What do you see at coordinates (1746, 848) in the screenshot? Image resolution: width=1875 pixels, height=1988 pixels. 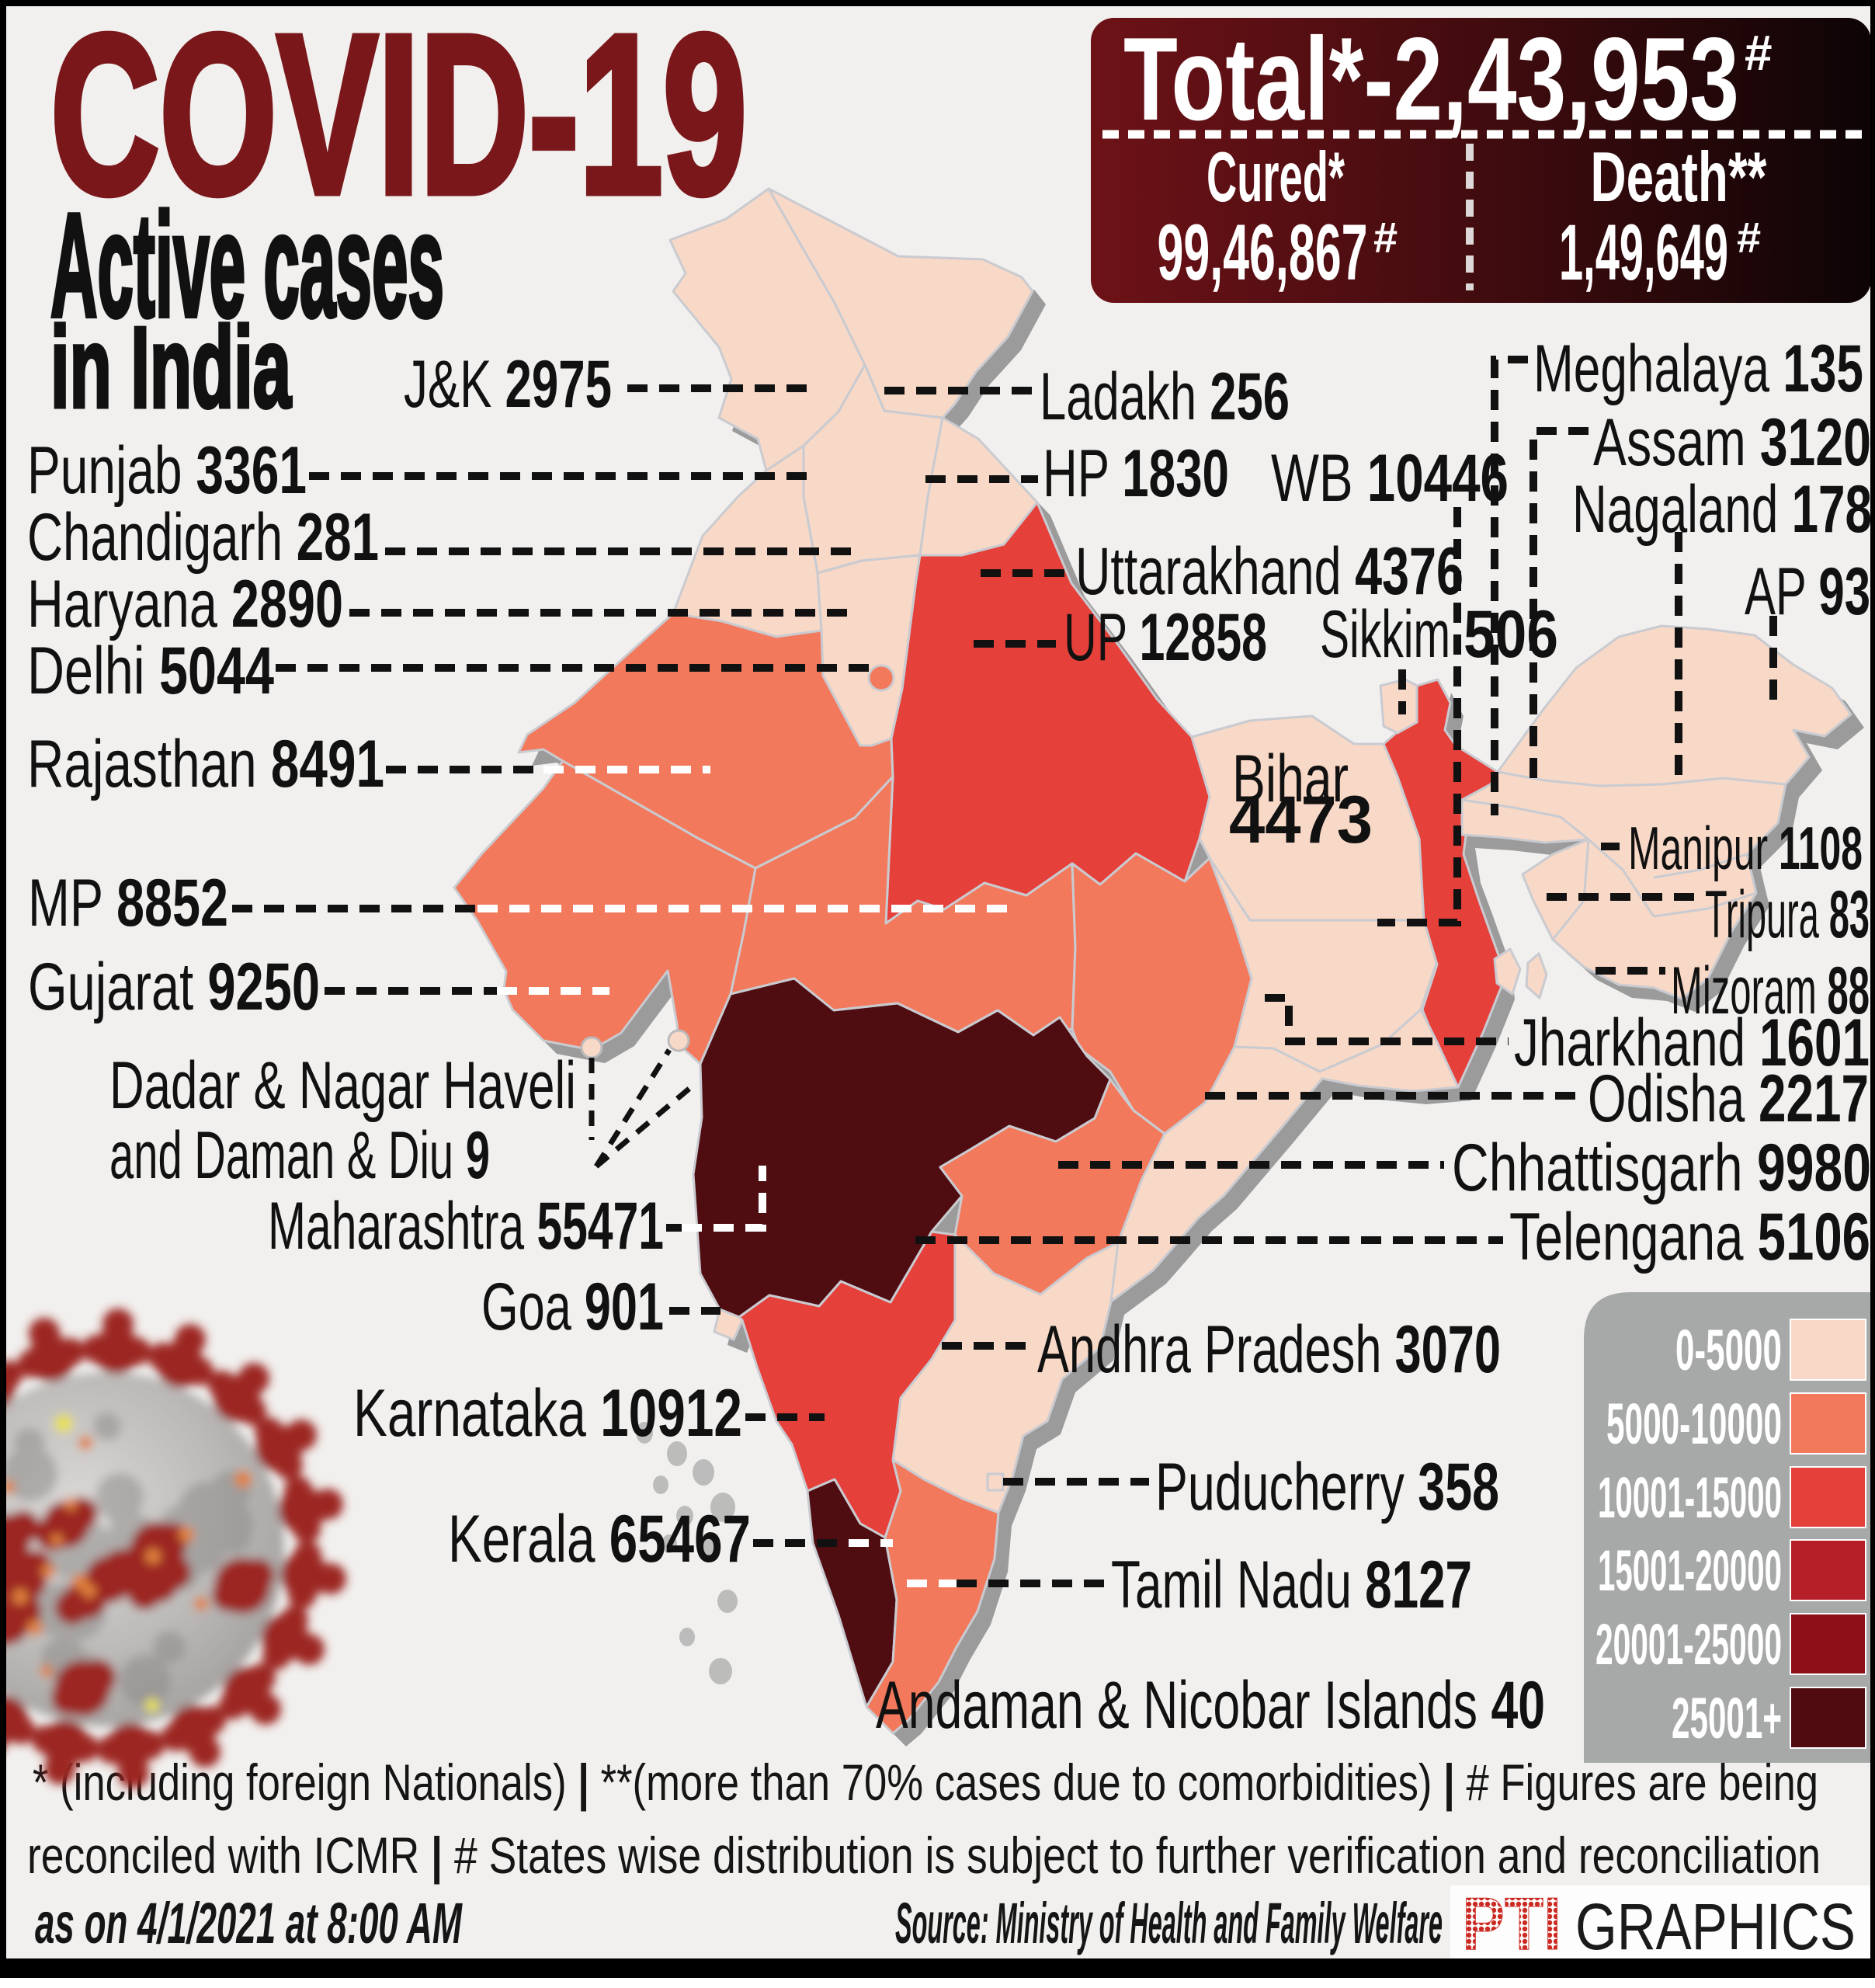 I see `svg-text: Manipur 1108` at bounding box center [1746, 848].